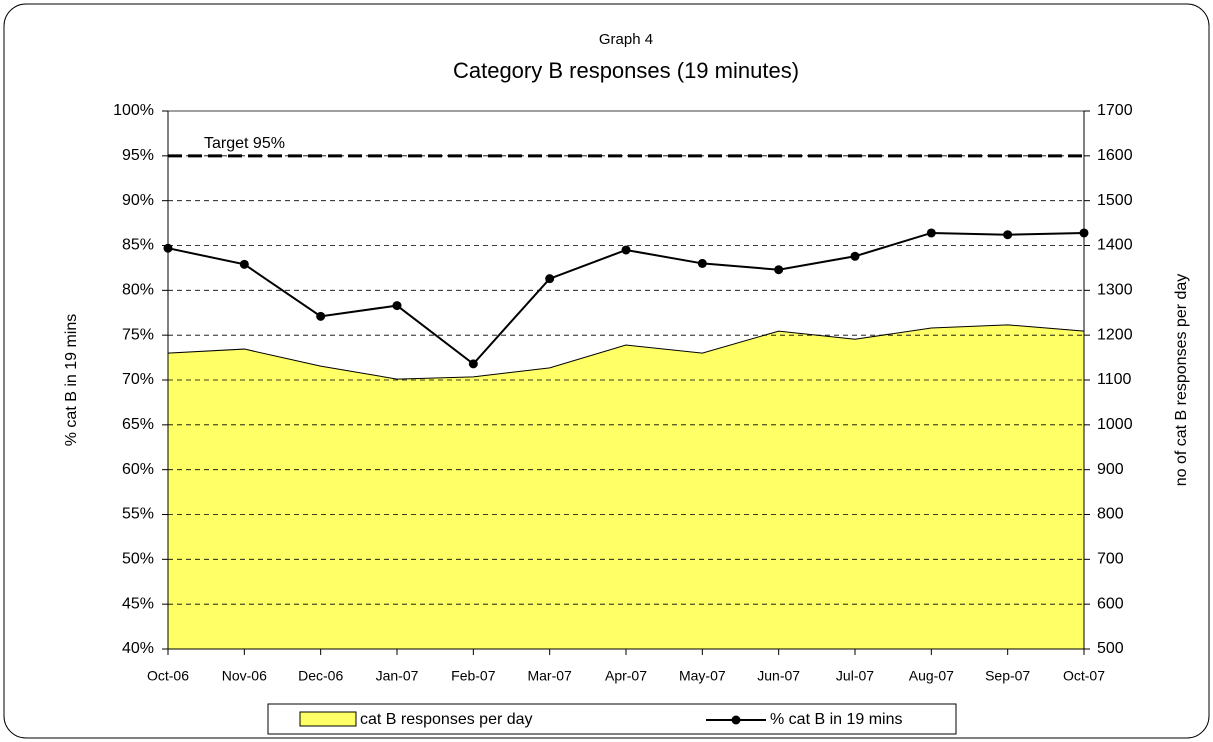 The width and height of the screenshot is (1213, 742). What do you see at coordinates (1115, 155) in the screenshot?
I see `y2-tick-label: 1600` at bounding box center [1115, 155].